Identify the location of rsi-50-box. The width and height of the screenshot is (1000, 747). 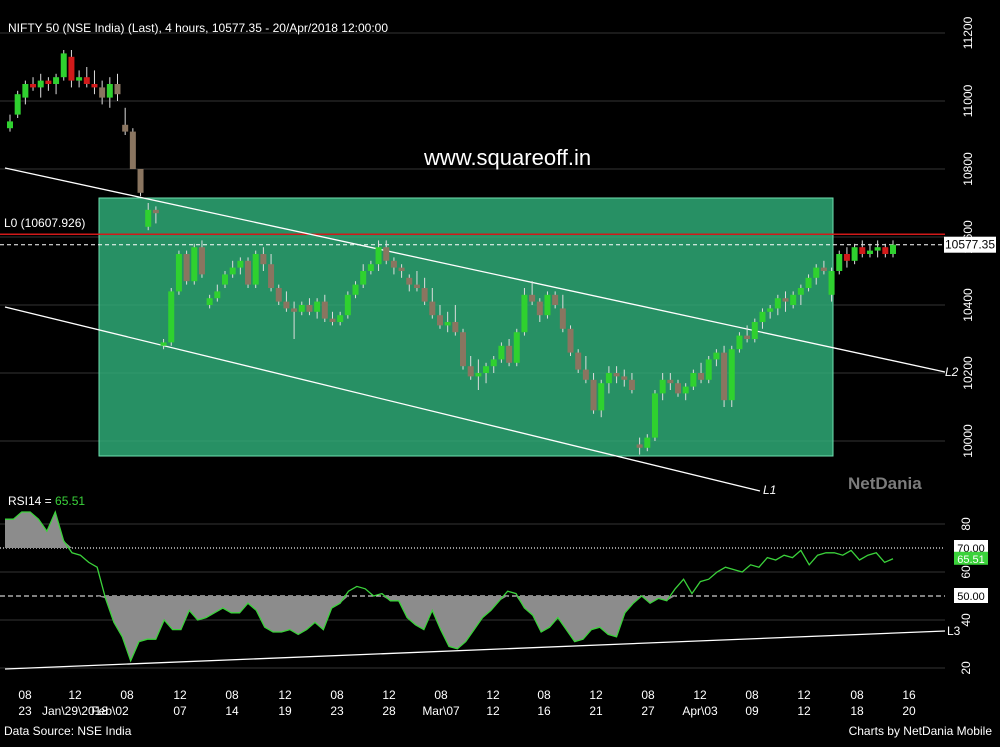
(971, 595).